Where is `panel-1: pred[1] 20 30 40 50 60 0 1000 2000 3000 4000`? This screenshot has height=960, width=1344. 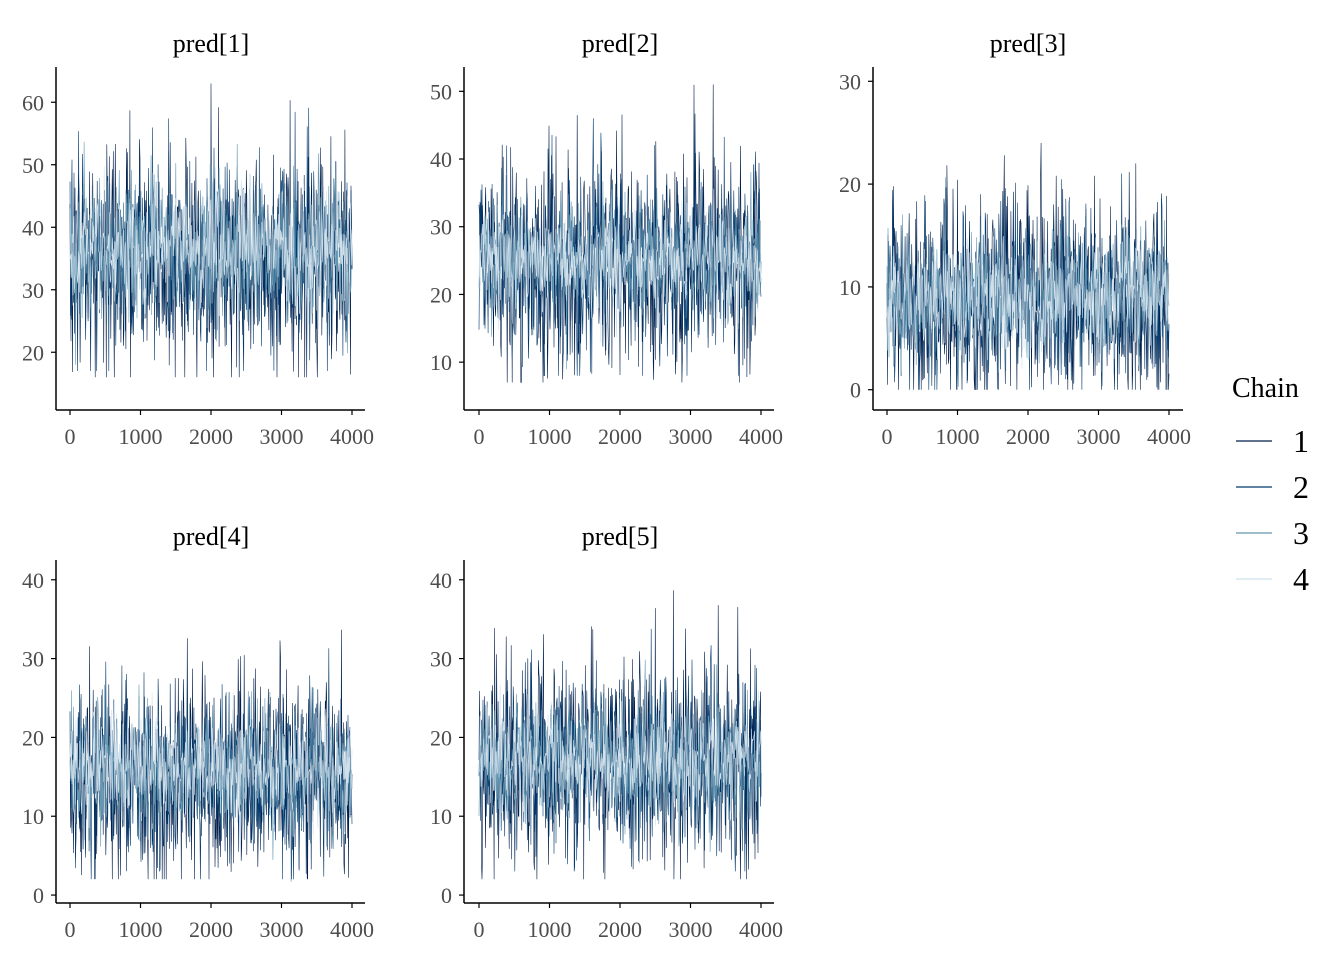 panel-1: pred[1] 20 30 40 50 60 0 1000 2000 3000 4000 is located at coordinates (198, 239).